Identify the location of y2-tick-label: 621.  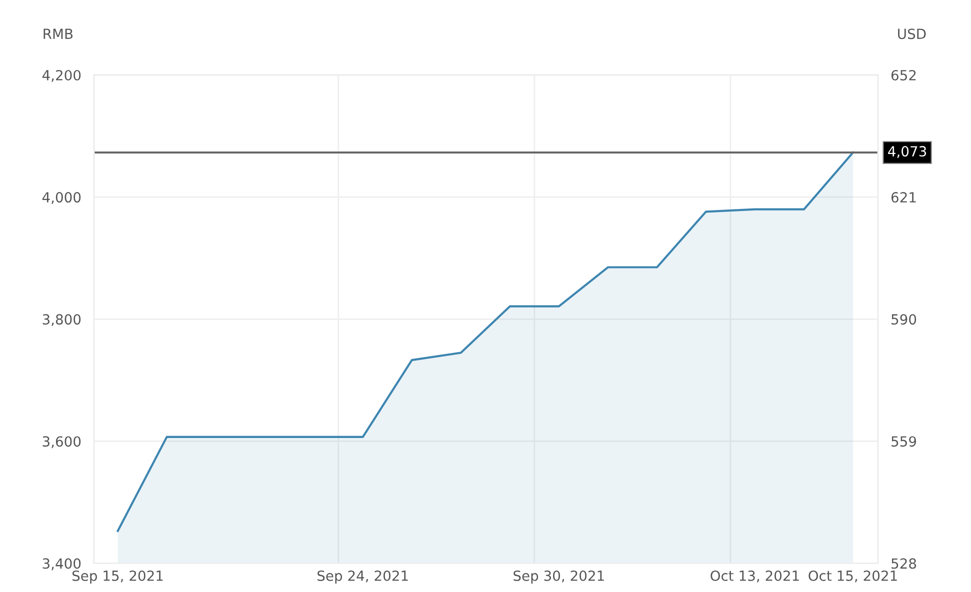
(903, 197).